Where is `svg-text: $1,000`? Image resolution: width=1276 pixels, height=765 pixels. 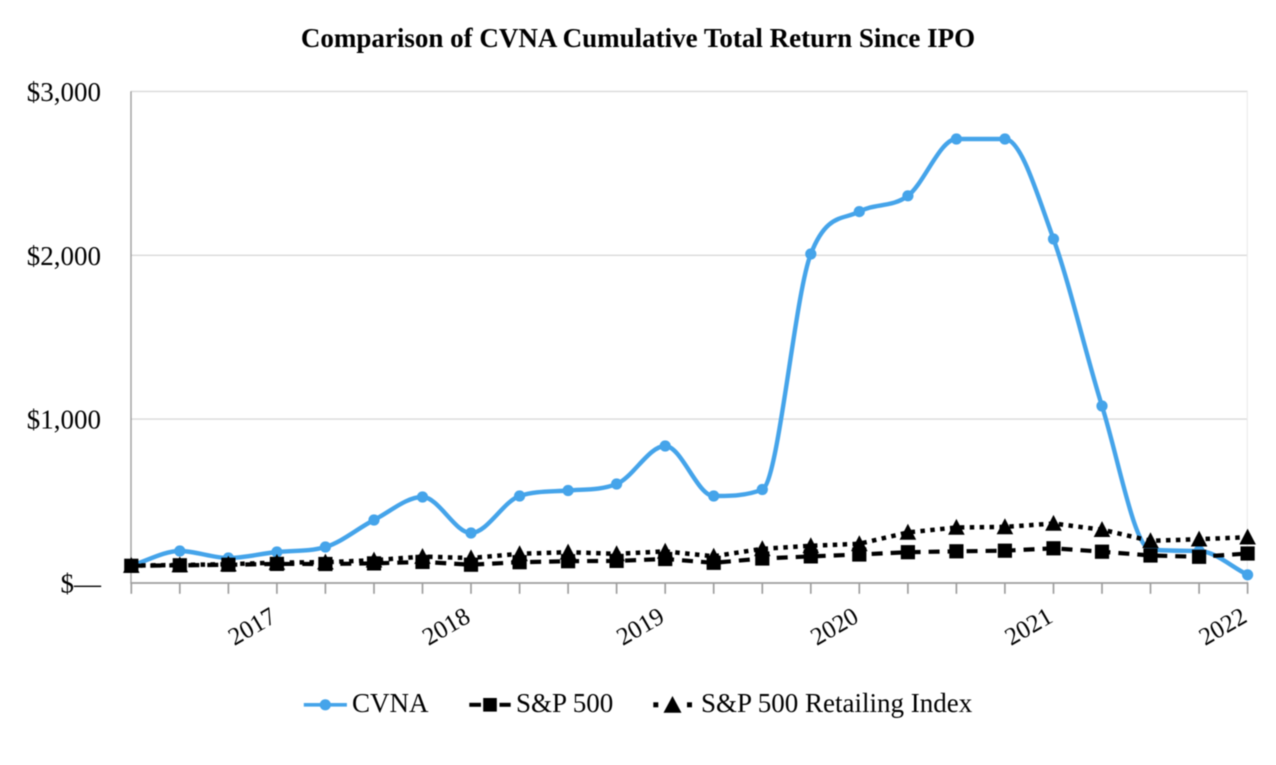
svg-text: $1,000 is located at coordinates (64, 420).